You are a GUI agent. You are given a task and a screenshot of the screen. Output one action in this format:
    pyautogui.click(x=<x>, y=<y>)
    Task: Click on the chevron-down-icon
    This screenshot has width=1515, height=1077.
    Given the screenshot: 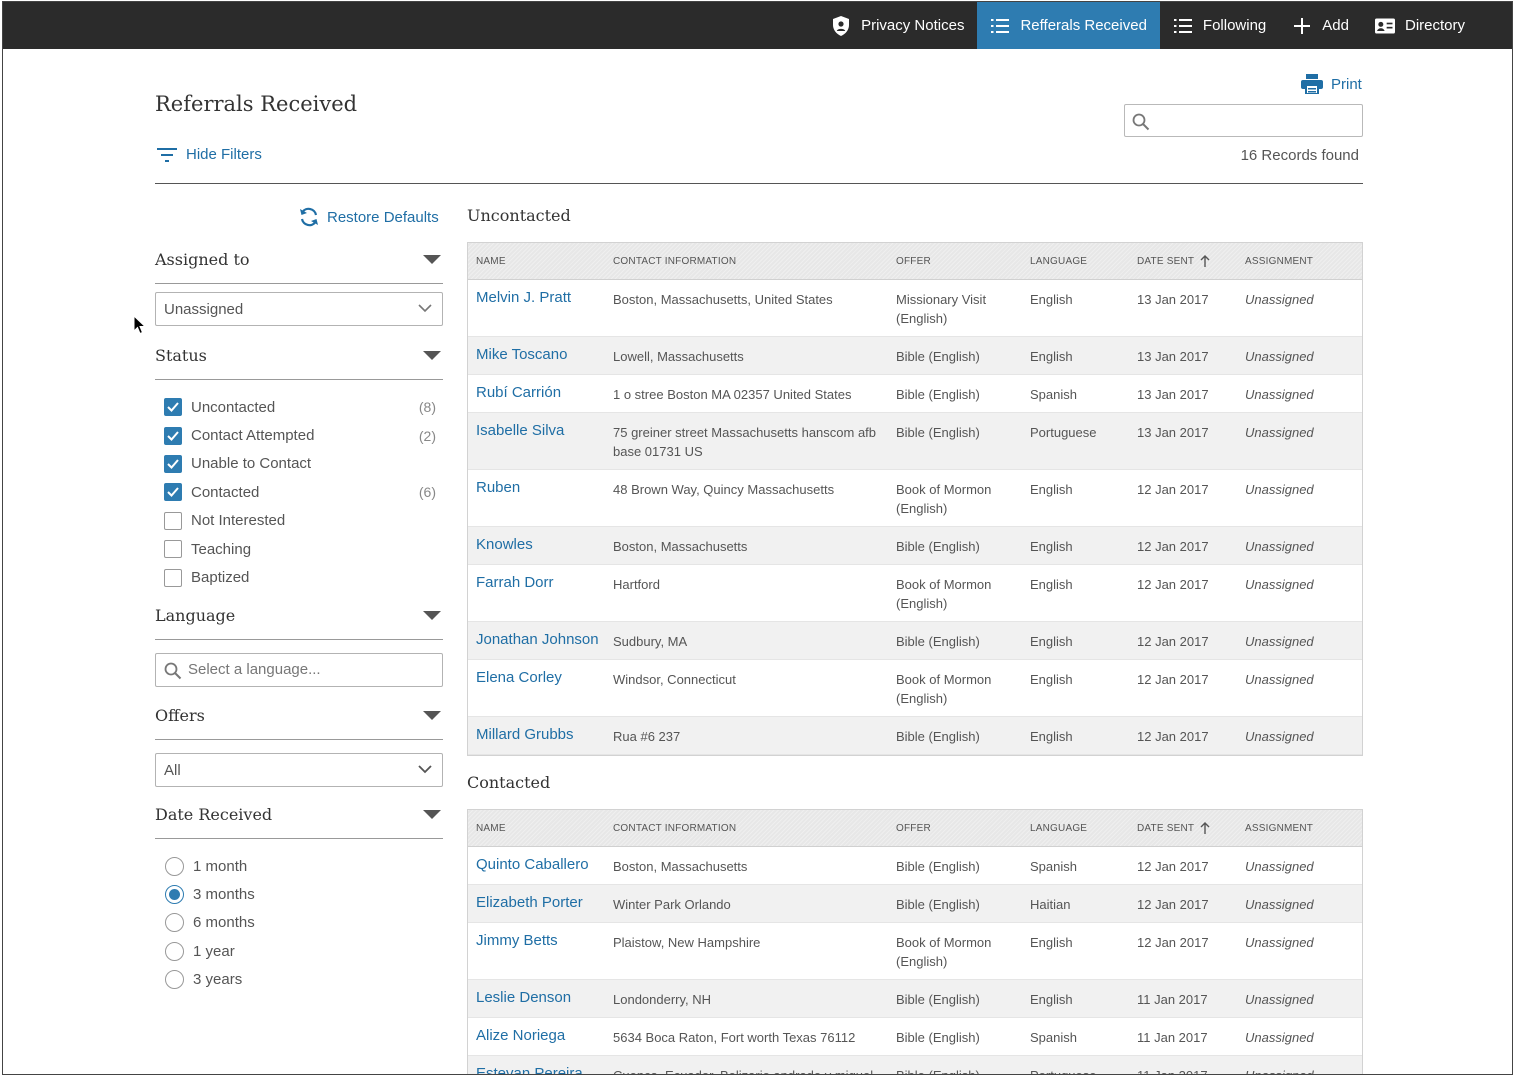 What is the action you would take?
    pyautogui.click(x=425, y=308)
    